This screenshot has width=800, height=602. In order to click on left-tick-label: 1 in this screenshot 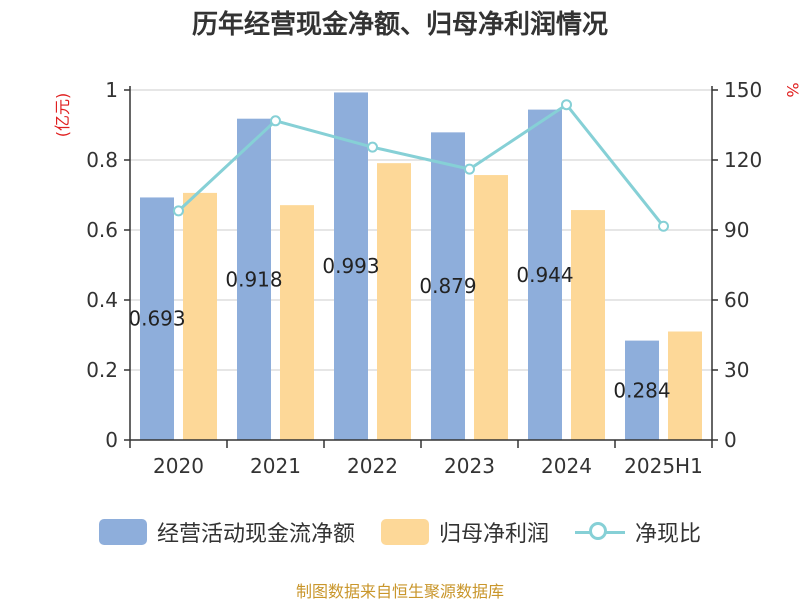, I will do `click(111, 90)`.